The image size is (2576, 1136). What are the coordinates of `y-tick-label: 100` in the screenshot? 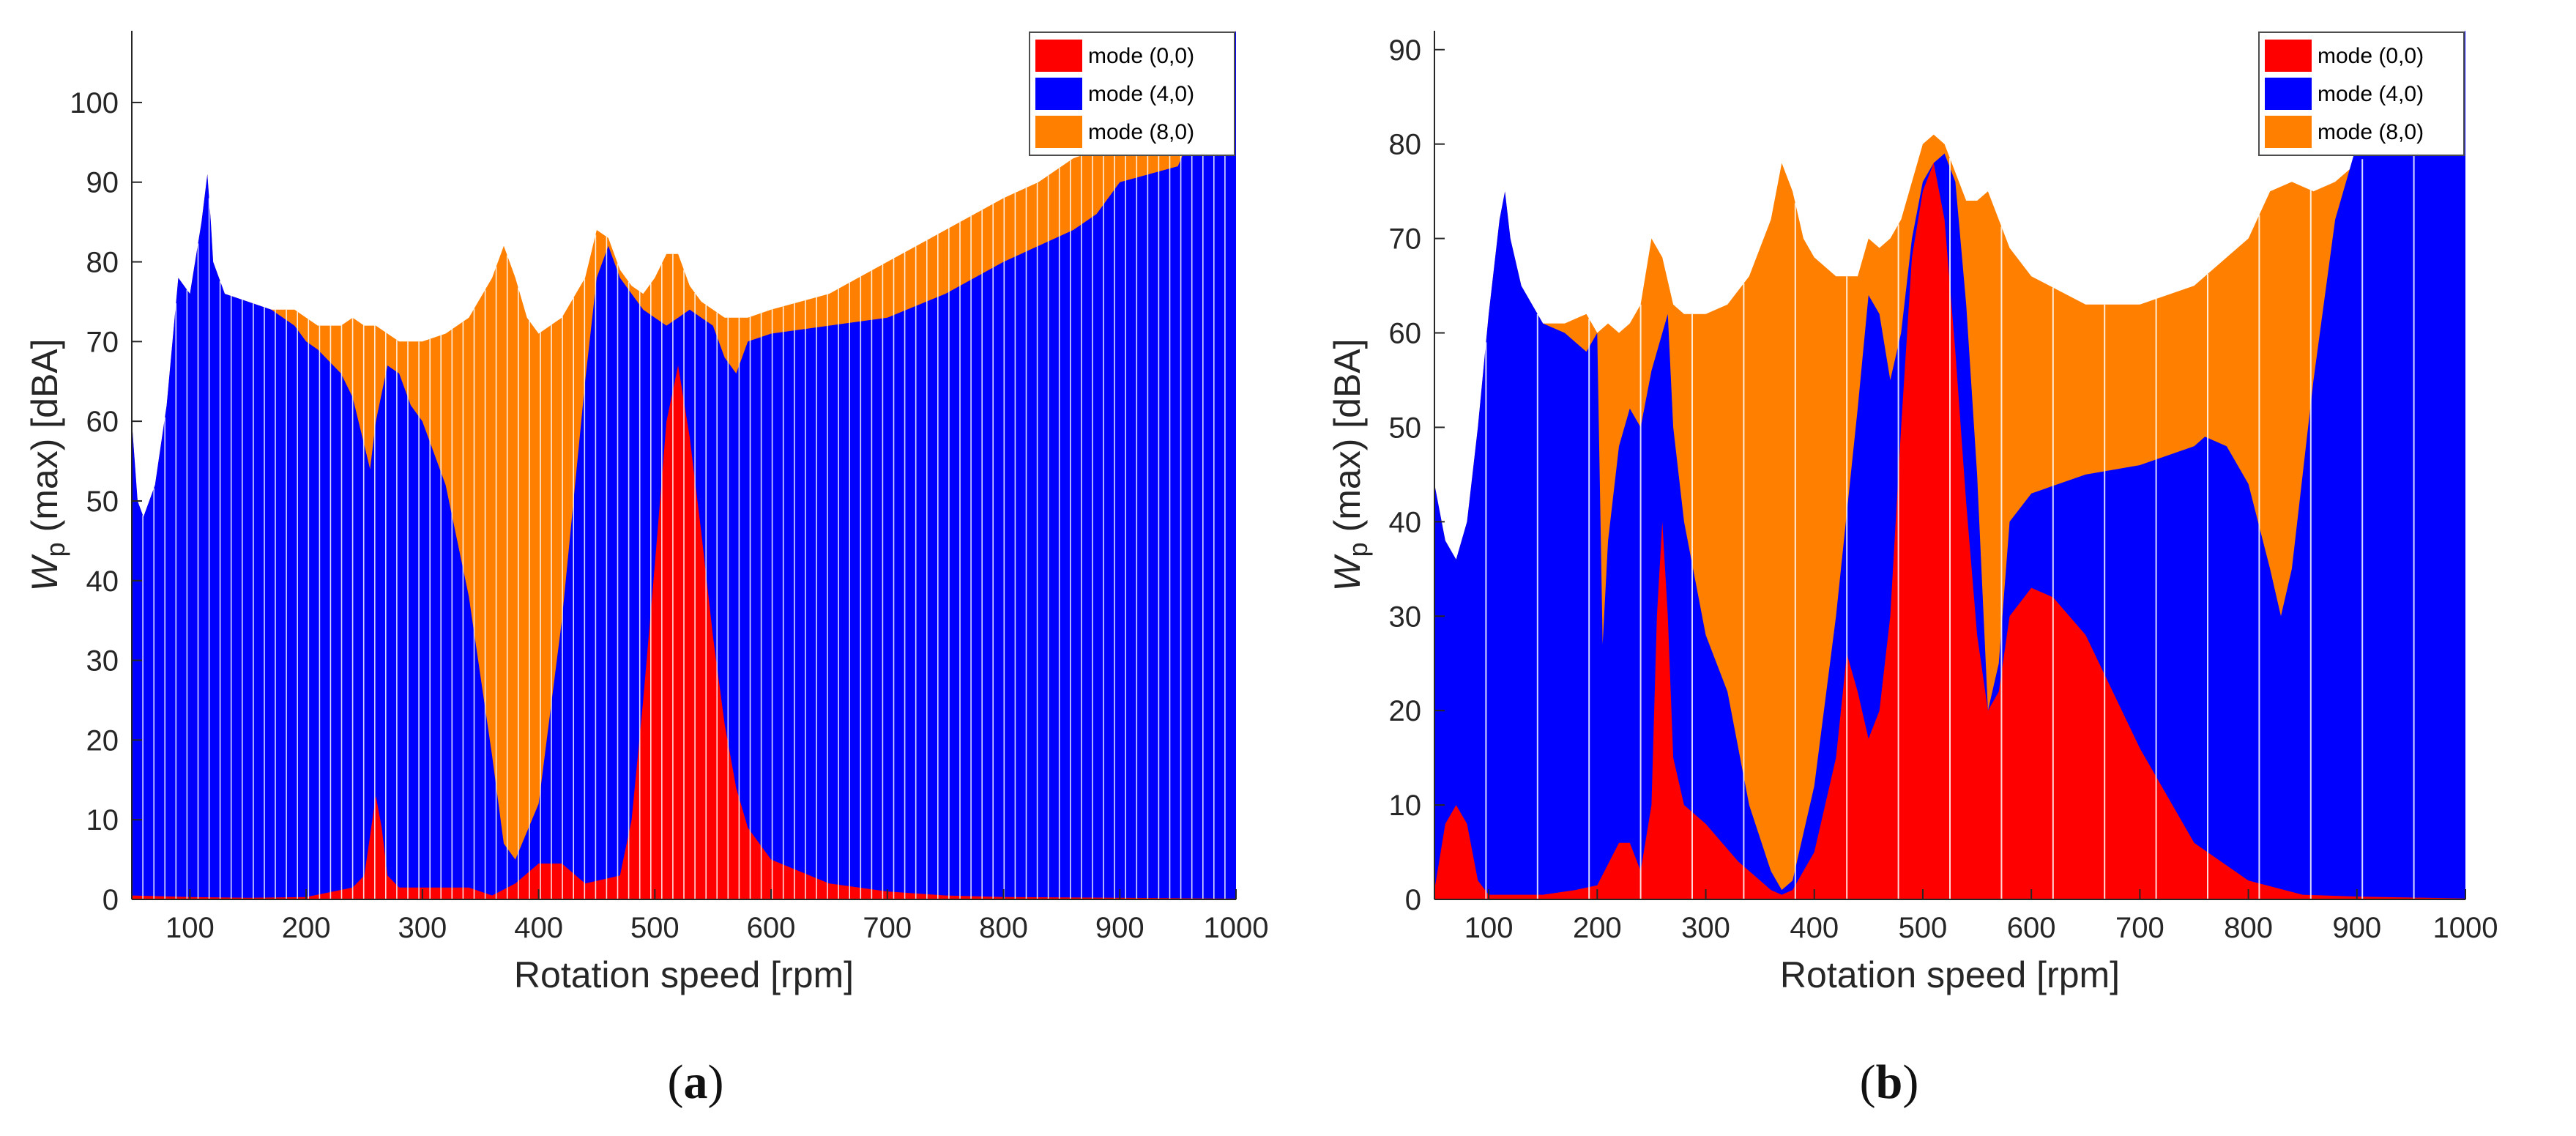 It's located at (94, 103).